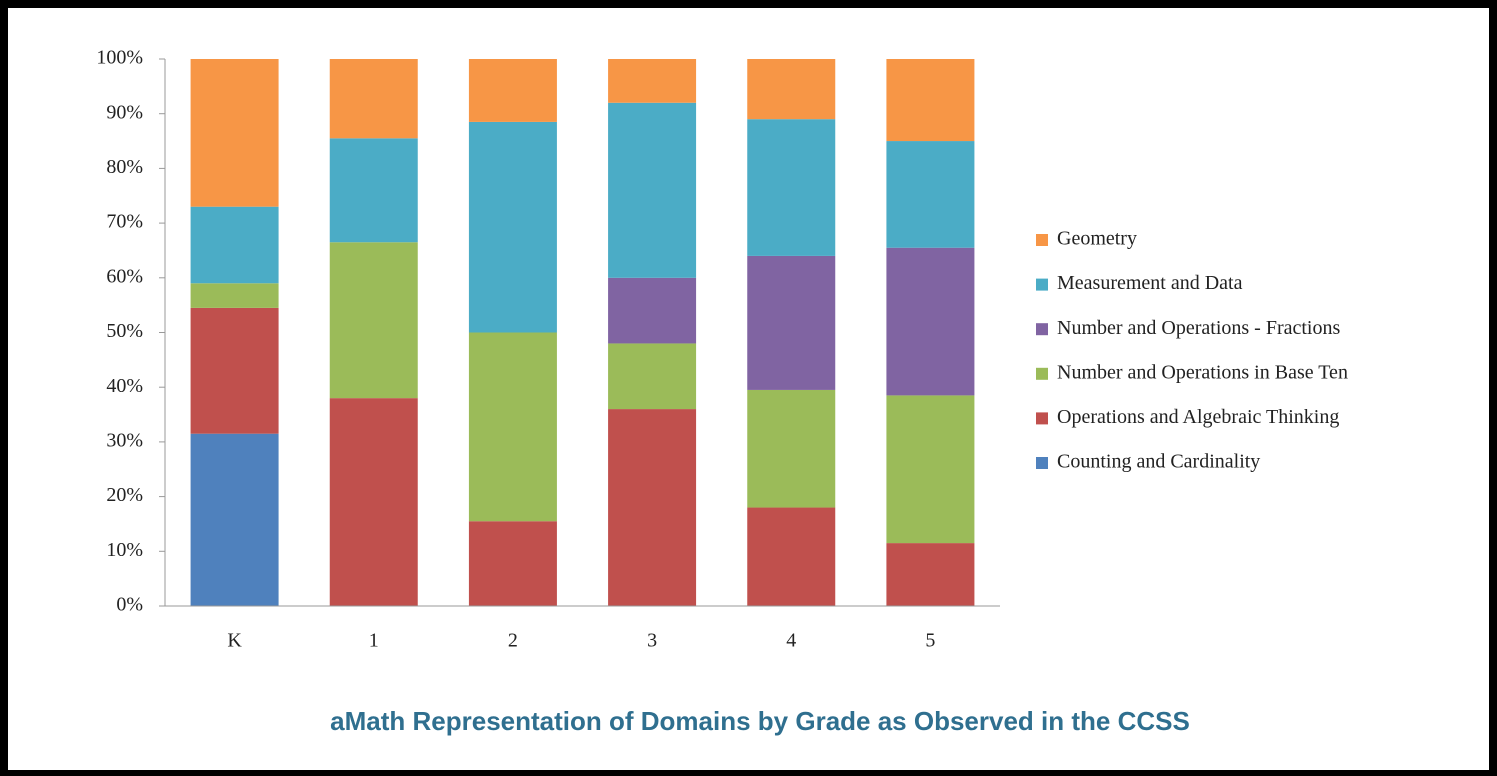  Describe the element at coordinates (124, 112) in the screenshot. I see `y-tick-label: 90%` at that location.